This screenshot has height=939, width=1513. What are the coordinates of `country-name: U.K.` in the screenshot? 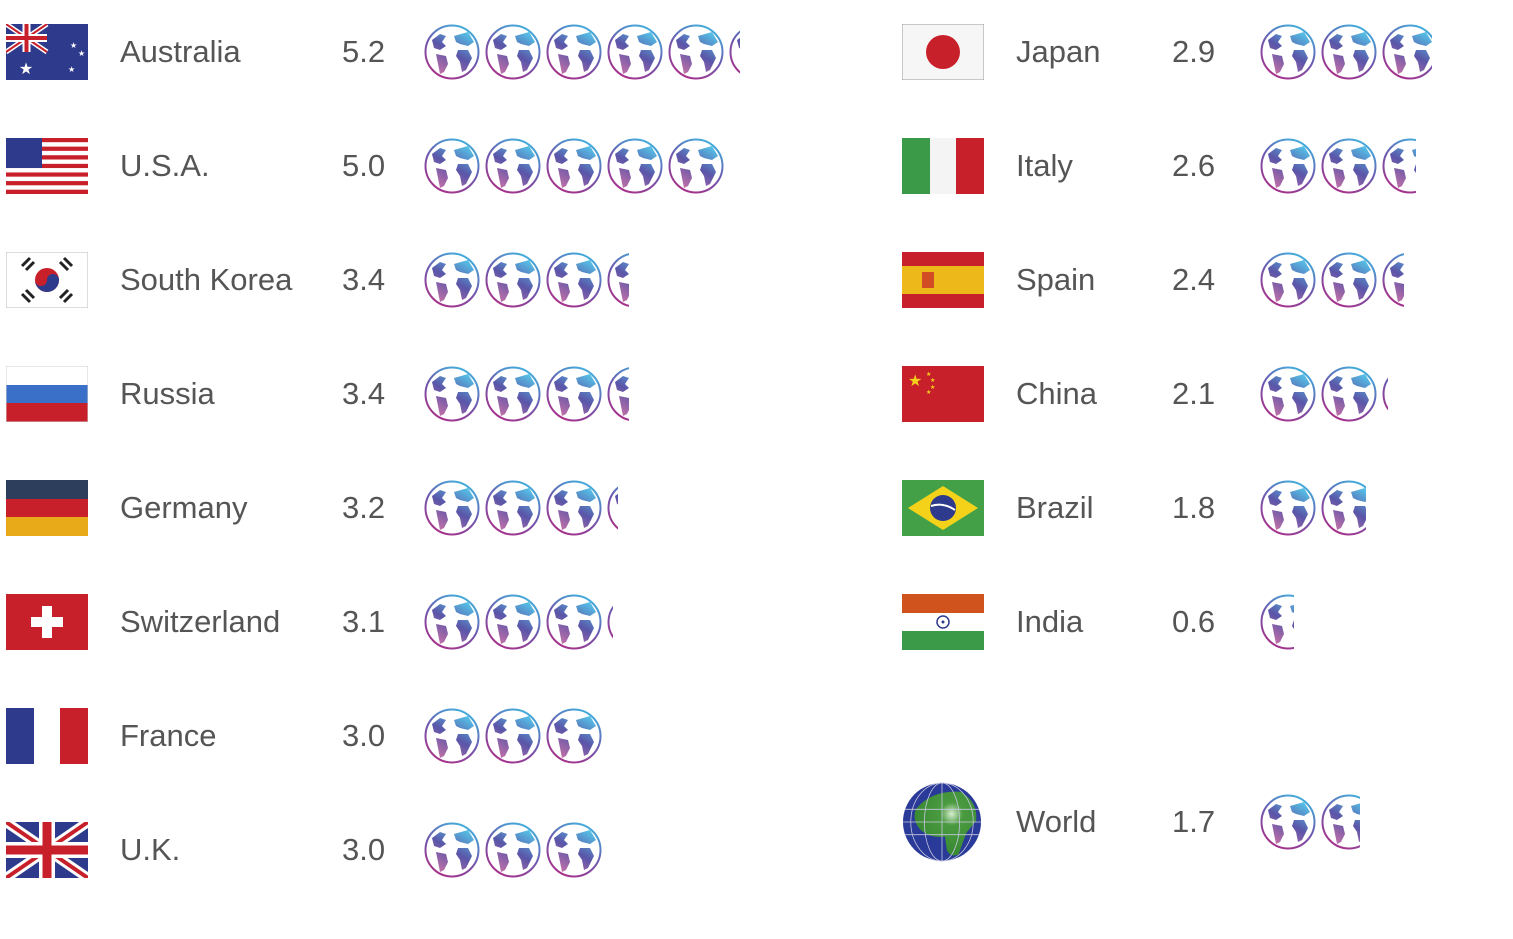 It's located at (150, 849).